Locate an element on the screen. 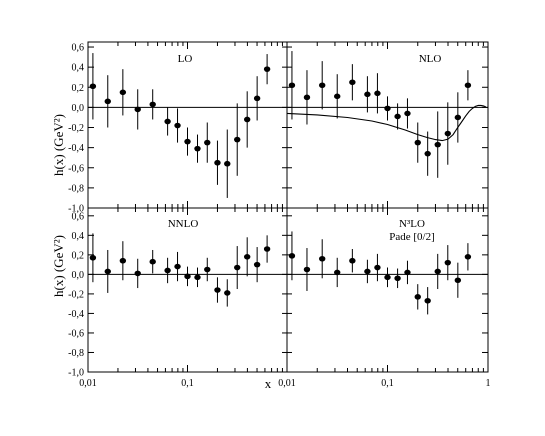 This screenshot has height=436, width=545. y-tick-label-bottom: 0,6 is located at coordinates (78, 216).